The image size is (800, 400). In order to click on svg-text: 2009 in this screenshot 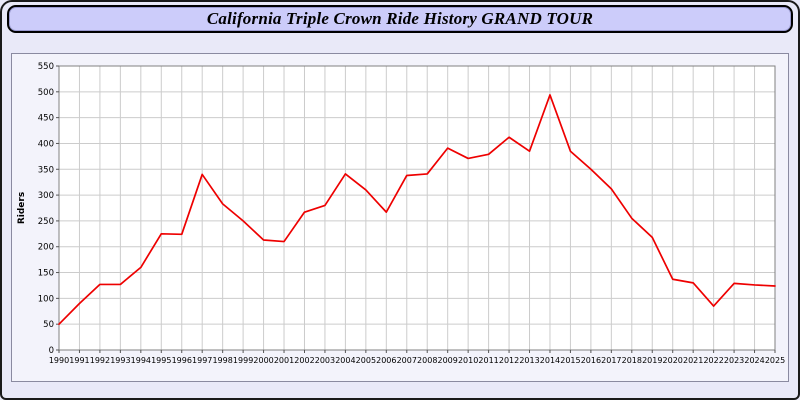, I will do `click(448, 360)`.